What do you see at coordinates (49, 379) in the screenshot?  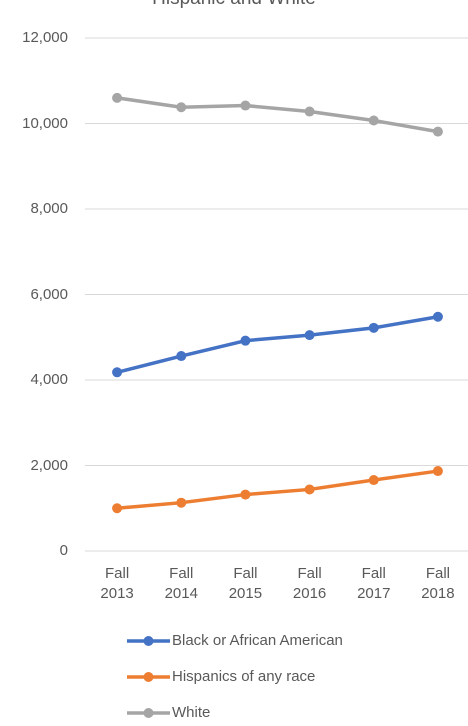 I see `y-tick-label: 4,000` at bounding box center [49, 379].